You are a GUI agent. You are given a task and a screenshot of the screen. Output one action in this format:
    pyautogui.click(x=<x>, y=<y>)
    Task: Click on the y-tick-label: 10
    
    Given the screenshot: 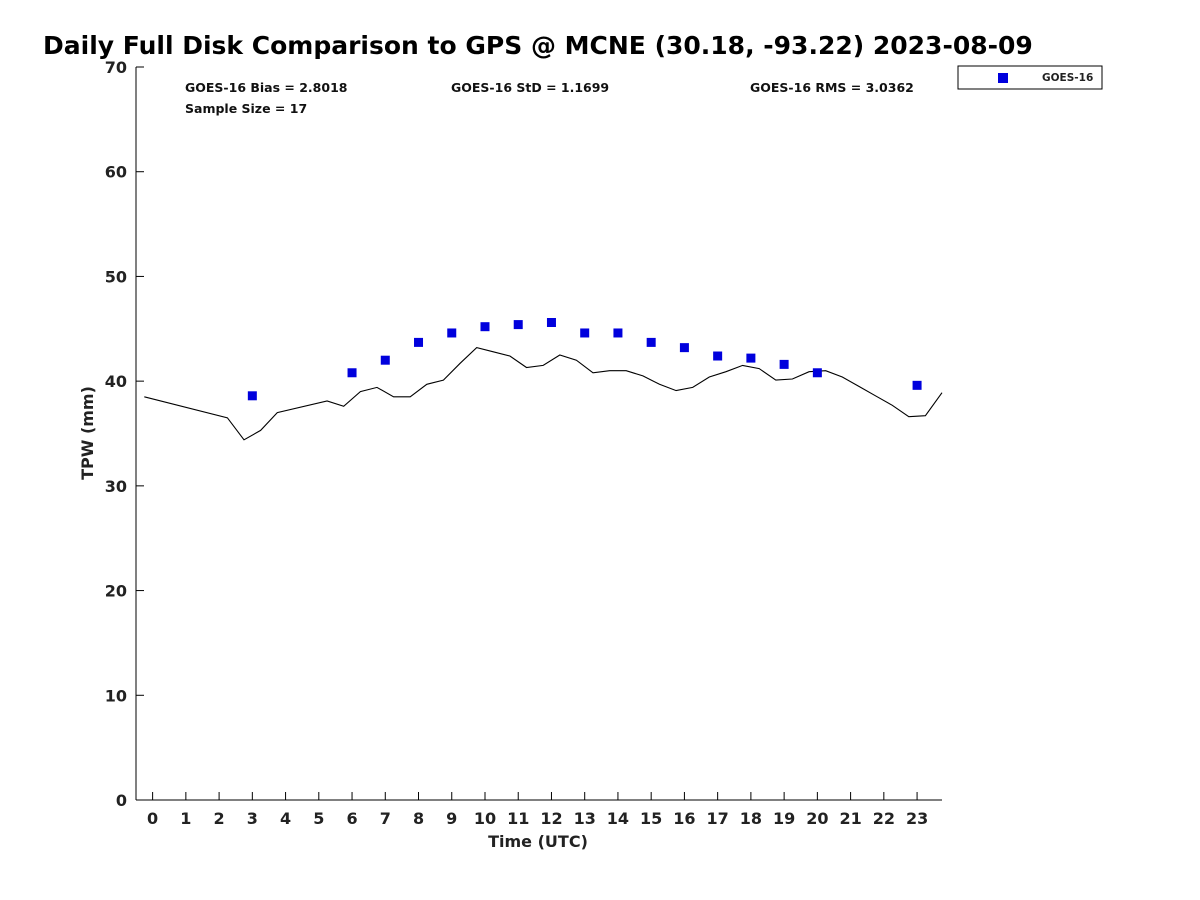 What is the action you would take?
    pyautogui.click(x=116, y=695)
    